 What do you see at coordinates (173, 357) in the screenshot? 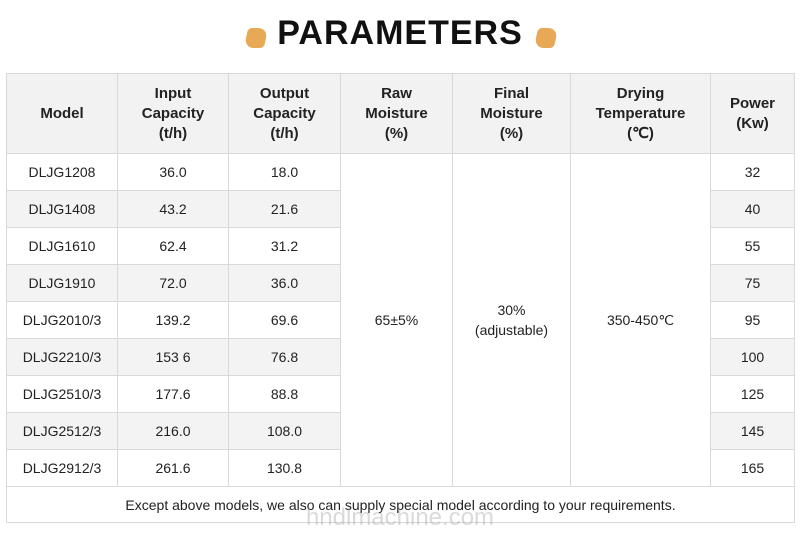
I see `table-cell: 153 6` at bounding box center [173, 357].